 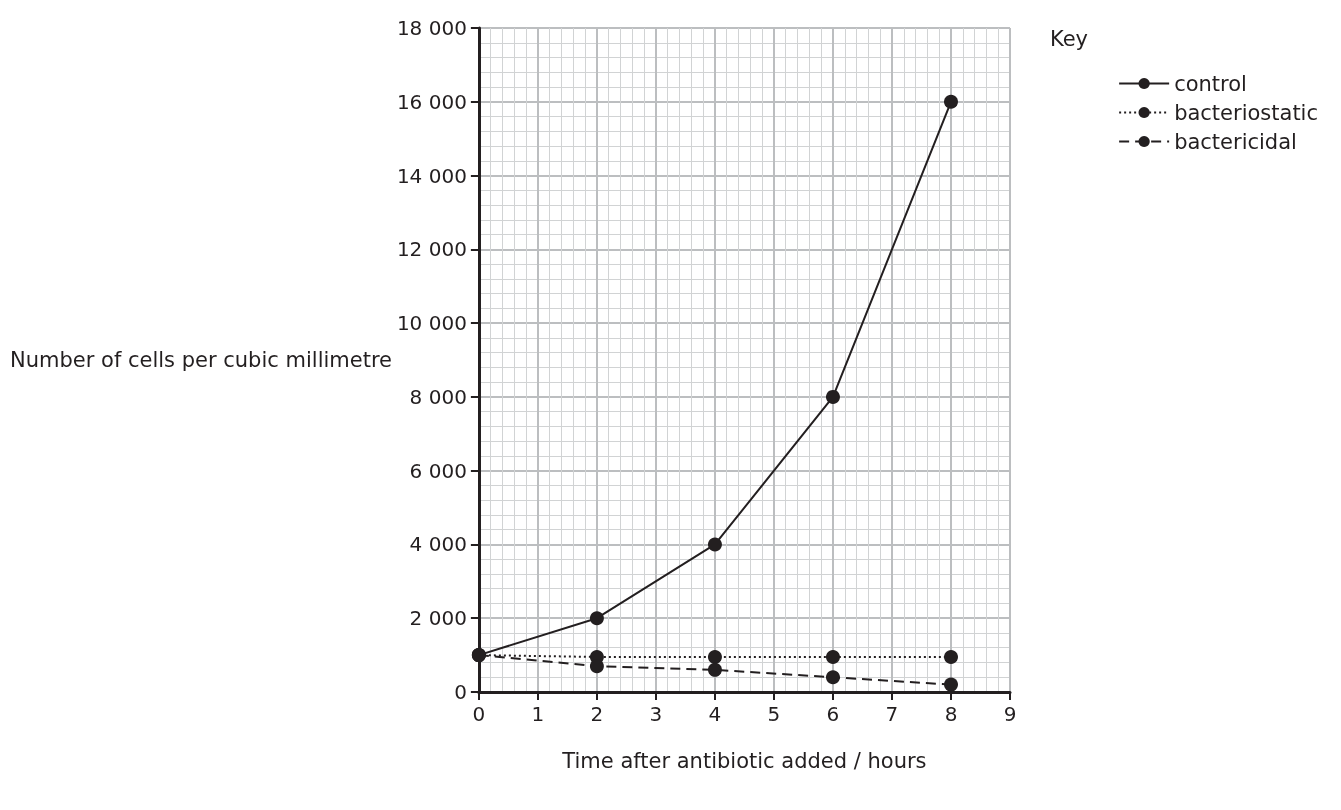 I want to click on legend-label: bacteriostatic, so click(x=1246, y=112).